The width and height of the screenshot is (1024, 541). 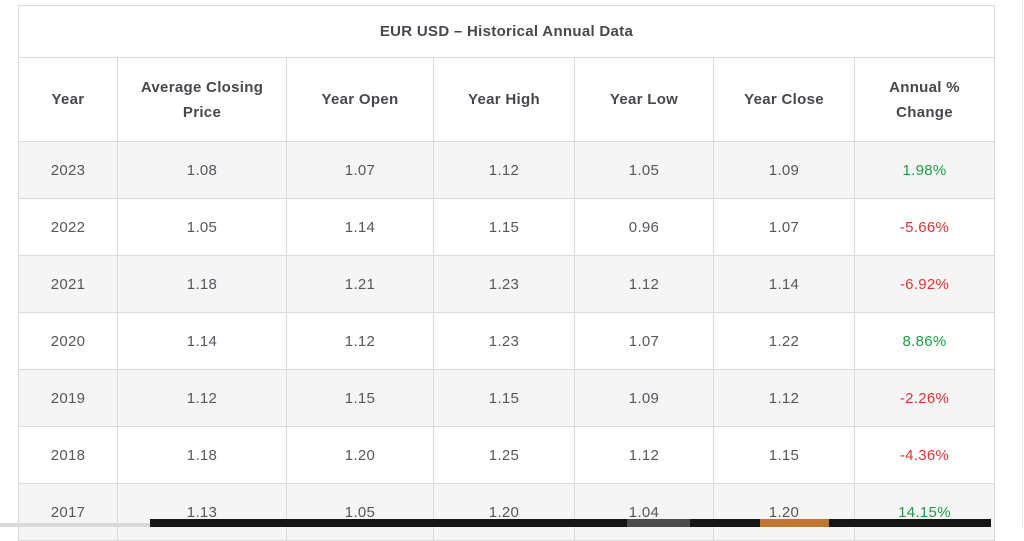 I want to click on cell-year-high: 1.20, so click(x=504, y=512).